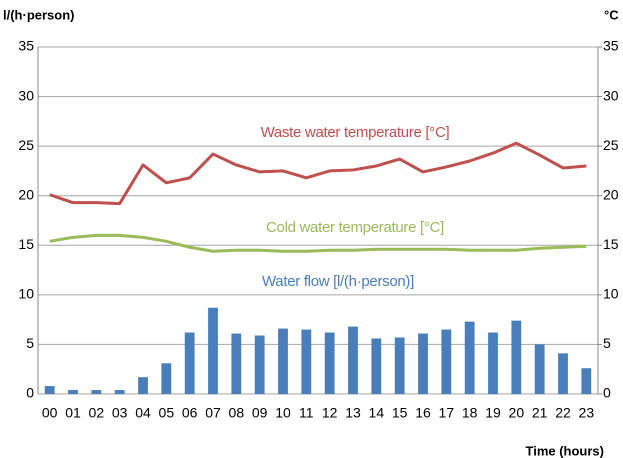 Image resolution: width=623 pixels, height=458 pixels. I want to click on x-tick-label: 06, so click(190, 413).